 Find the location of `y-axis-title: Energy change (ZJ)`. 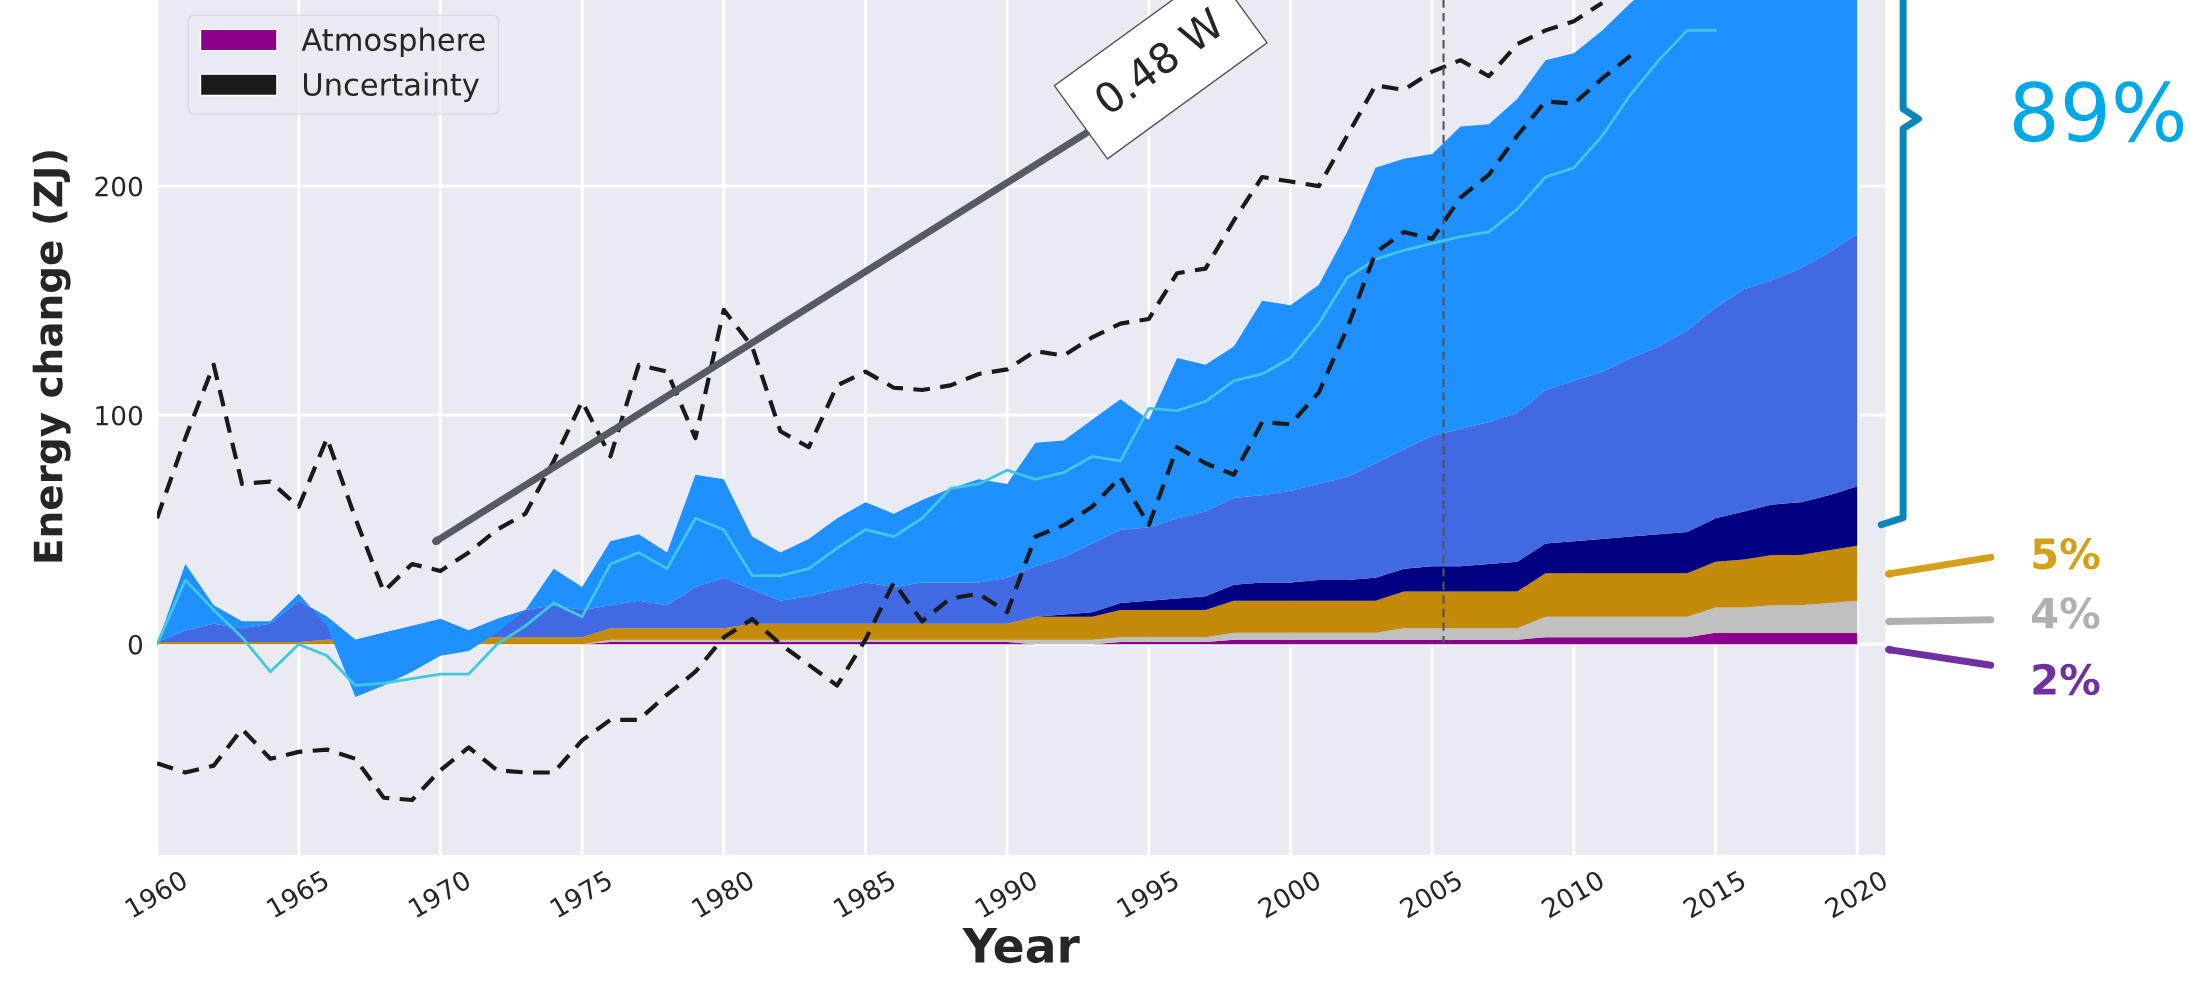

y-axis-title: Energy change (ZJ) is located at coordinates (51, 356).